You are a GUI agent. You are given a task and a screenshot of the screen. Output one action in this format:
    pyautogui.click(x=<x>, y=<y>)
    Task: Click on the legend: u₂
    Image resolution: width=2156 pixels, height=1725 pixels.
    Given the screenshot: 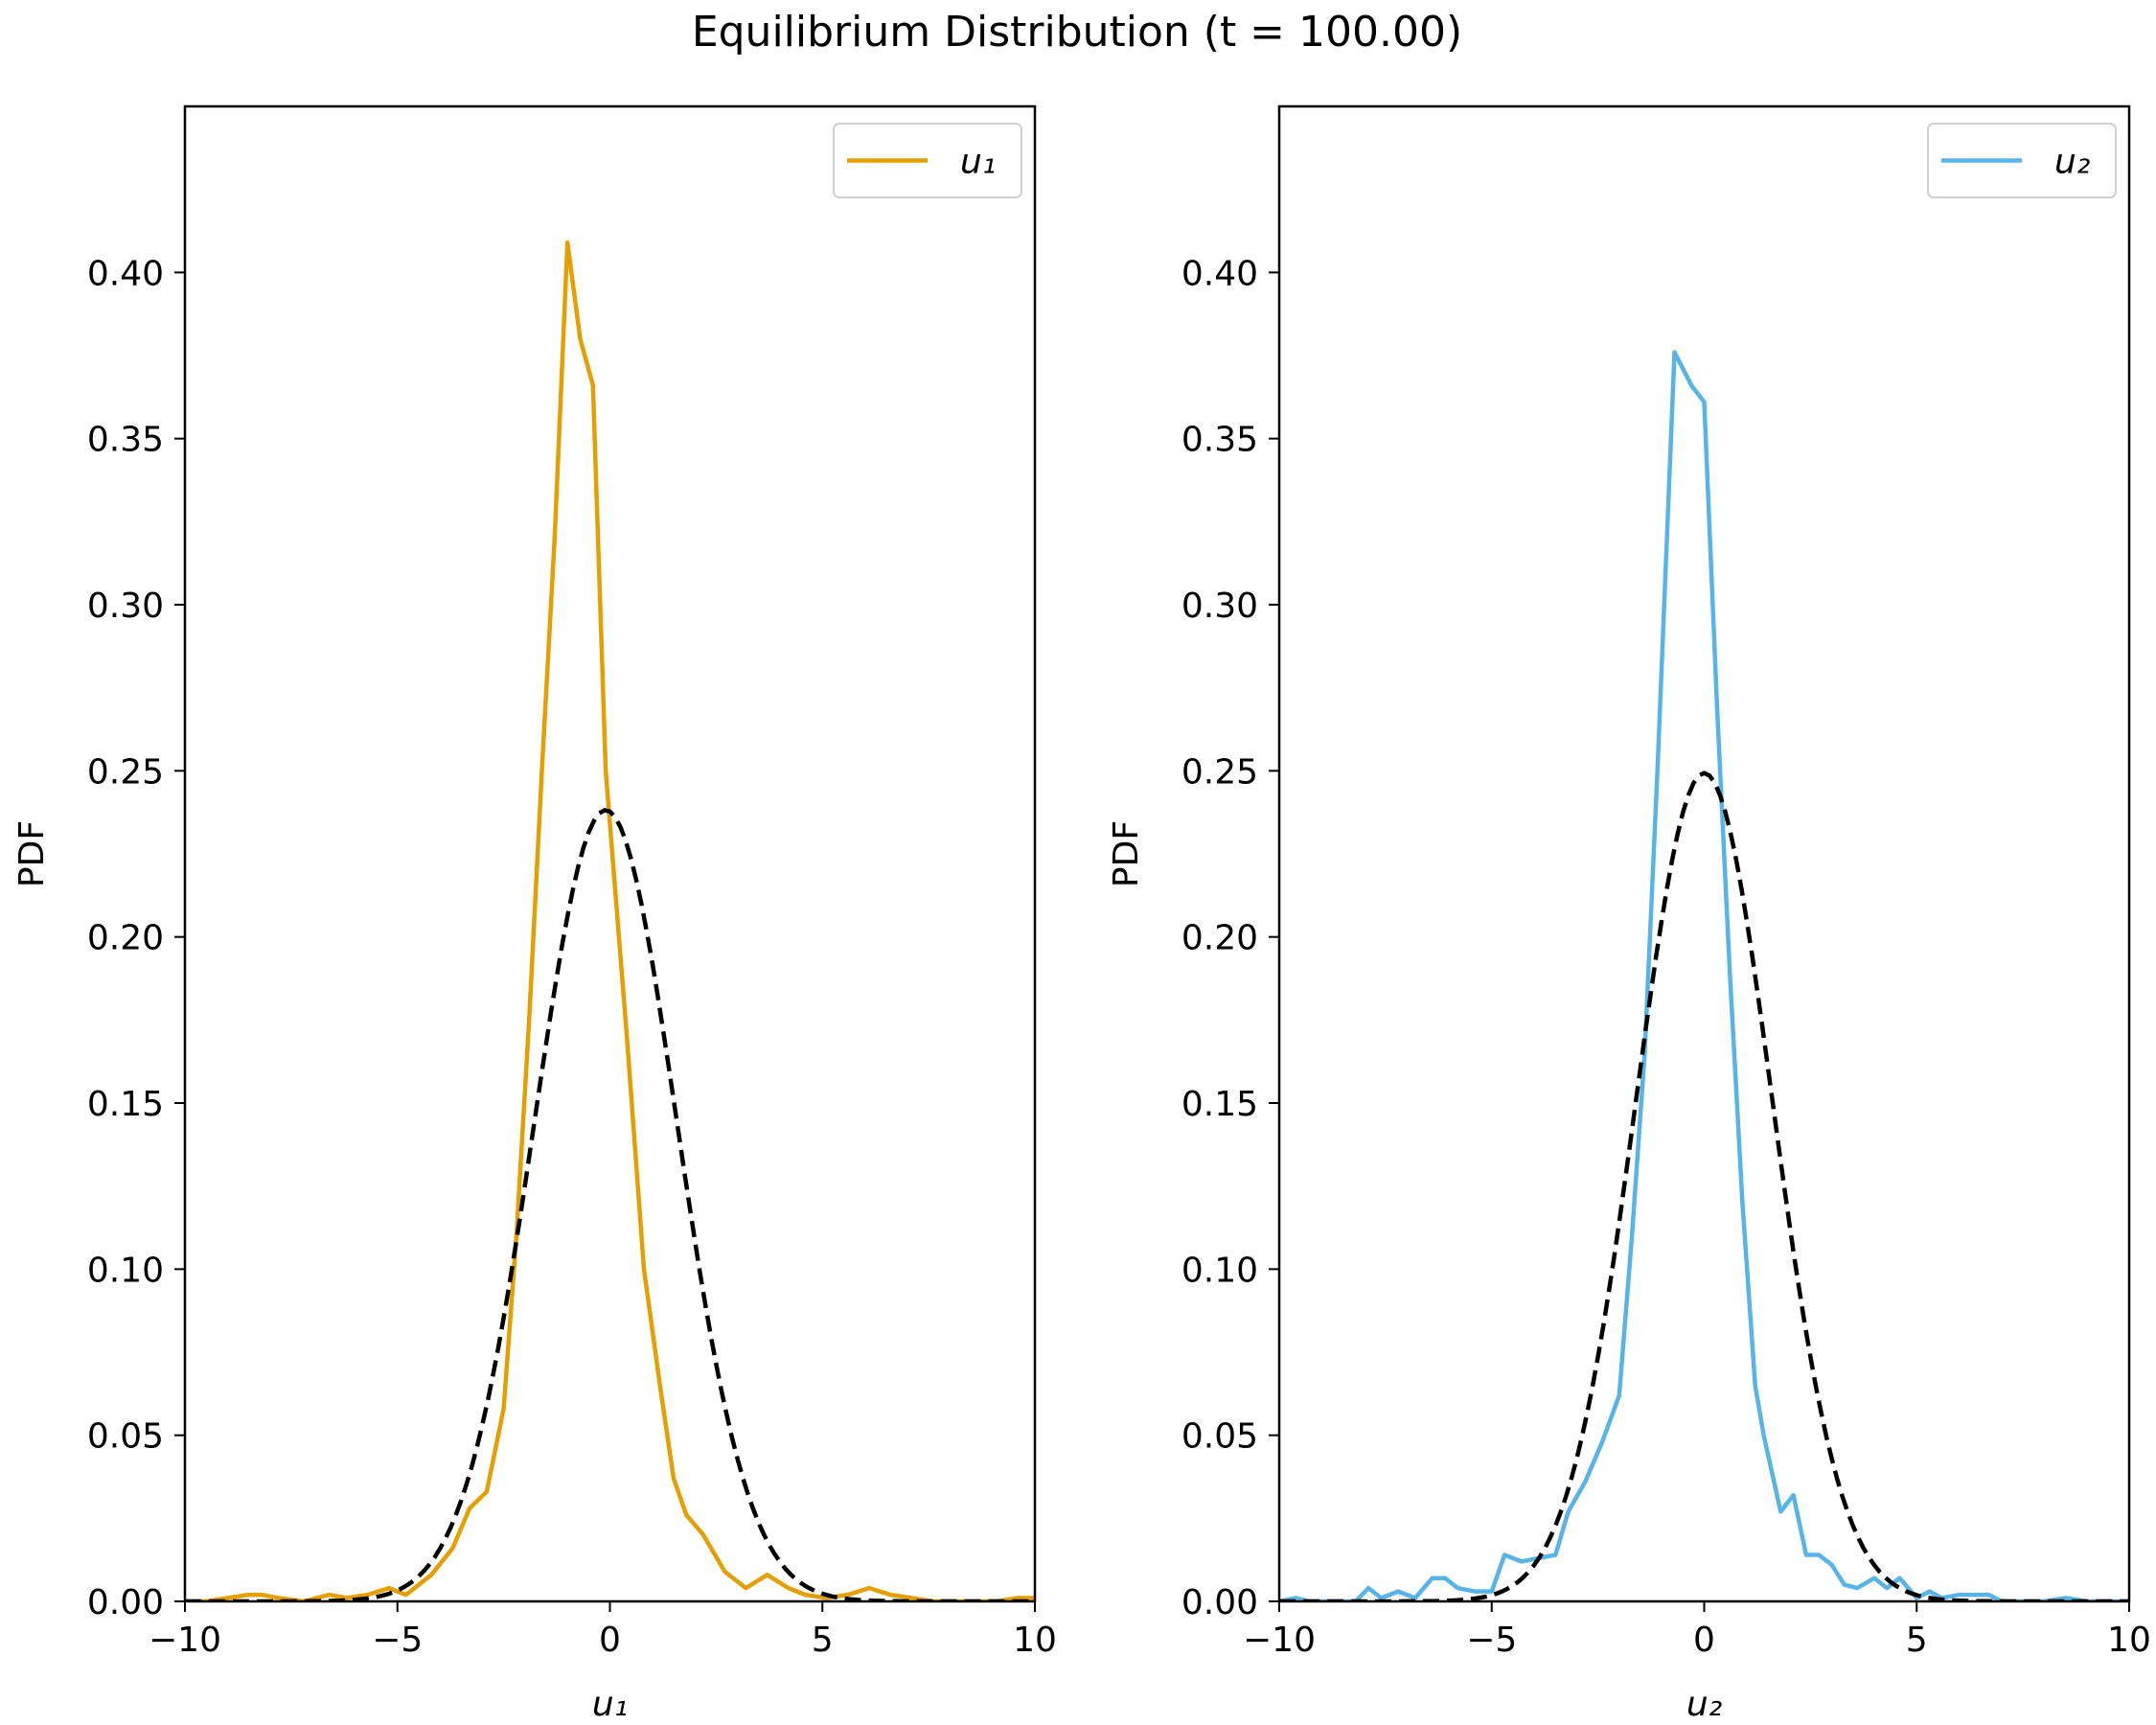 What is the action you would take?
    pyautogui.click(x=2022, y=160)
    